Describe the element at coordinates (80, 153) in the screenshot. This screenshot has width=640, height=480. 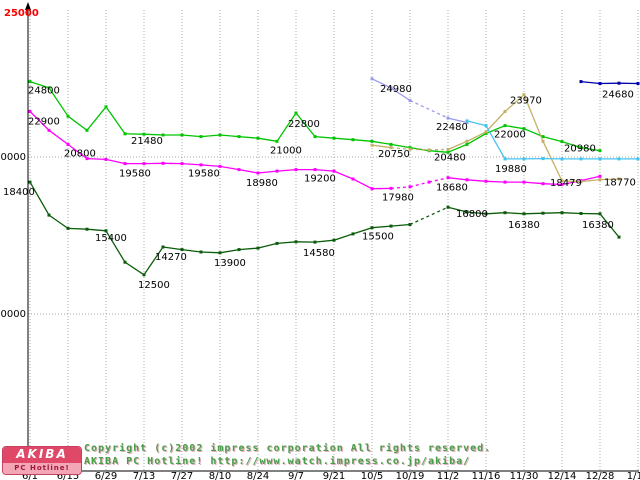
I see `svg-text: 20800` at that location.